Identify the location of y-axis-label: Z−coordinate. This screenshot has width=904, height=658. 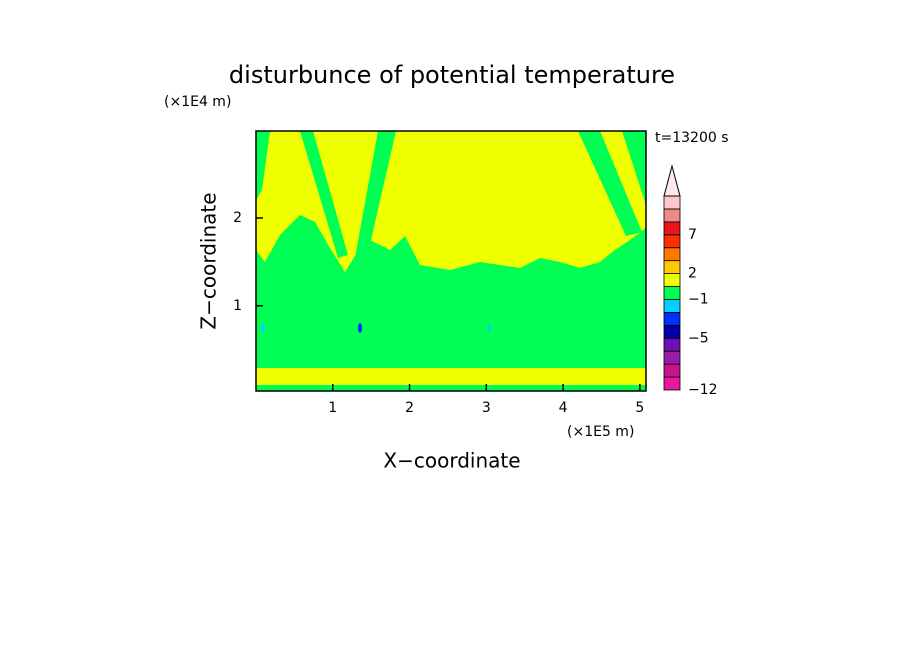
(209, 260).